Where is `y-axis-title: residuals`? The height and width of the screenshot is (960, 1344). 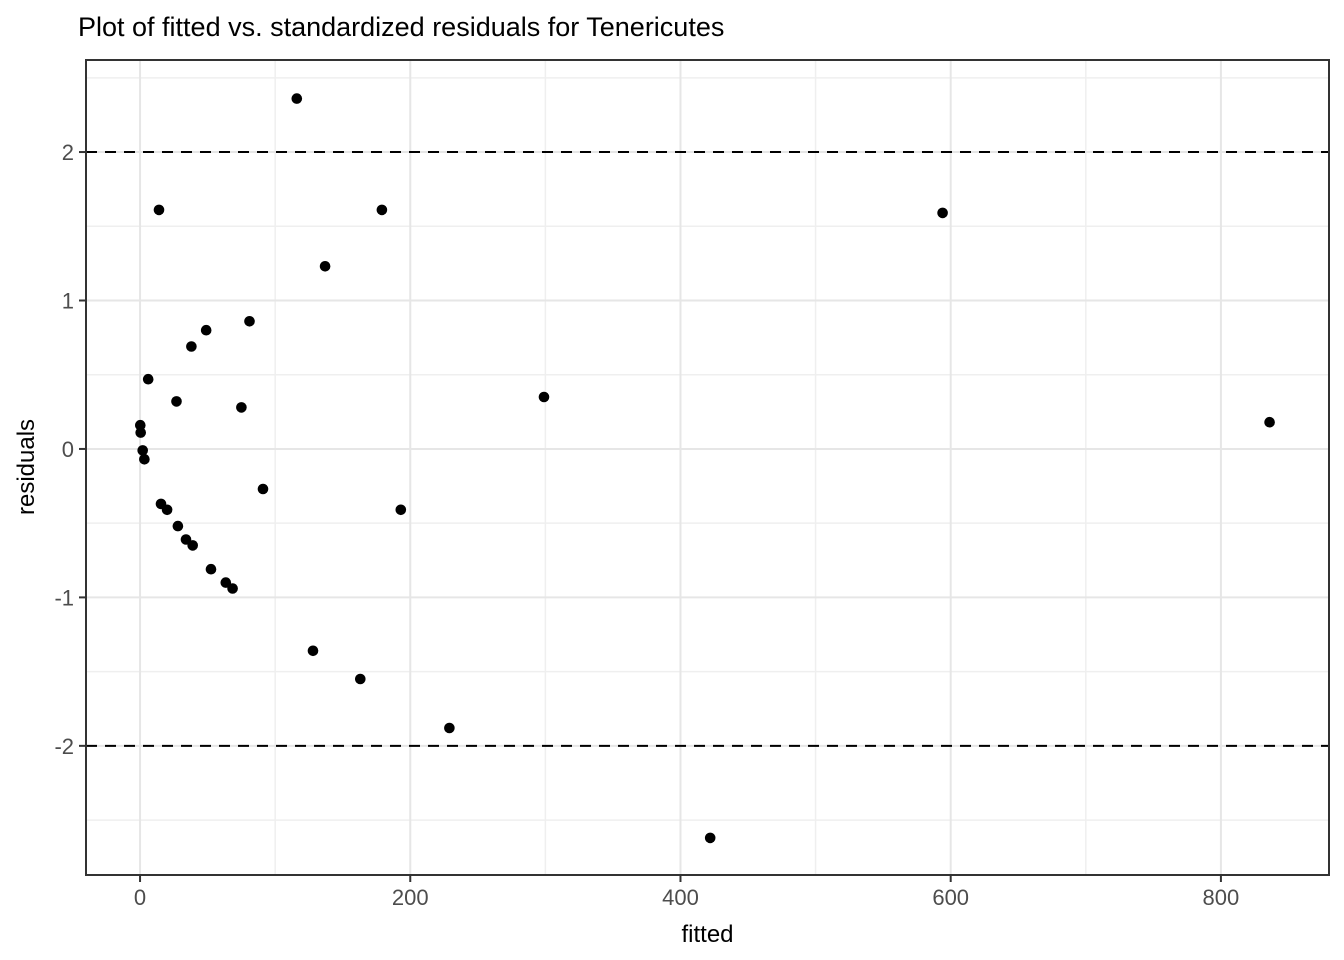 y-axis-title: residuals is located at coordinates (26, 467).